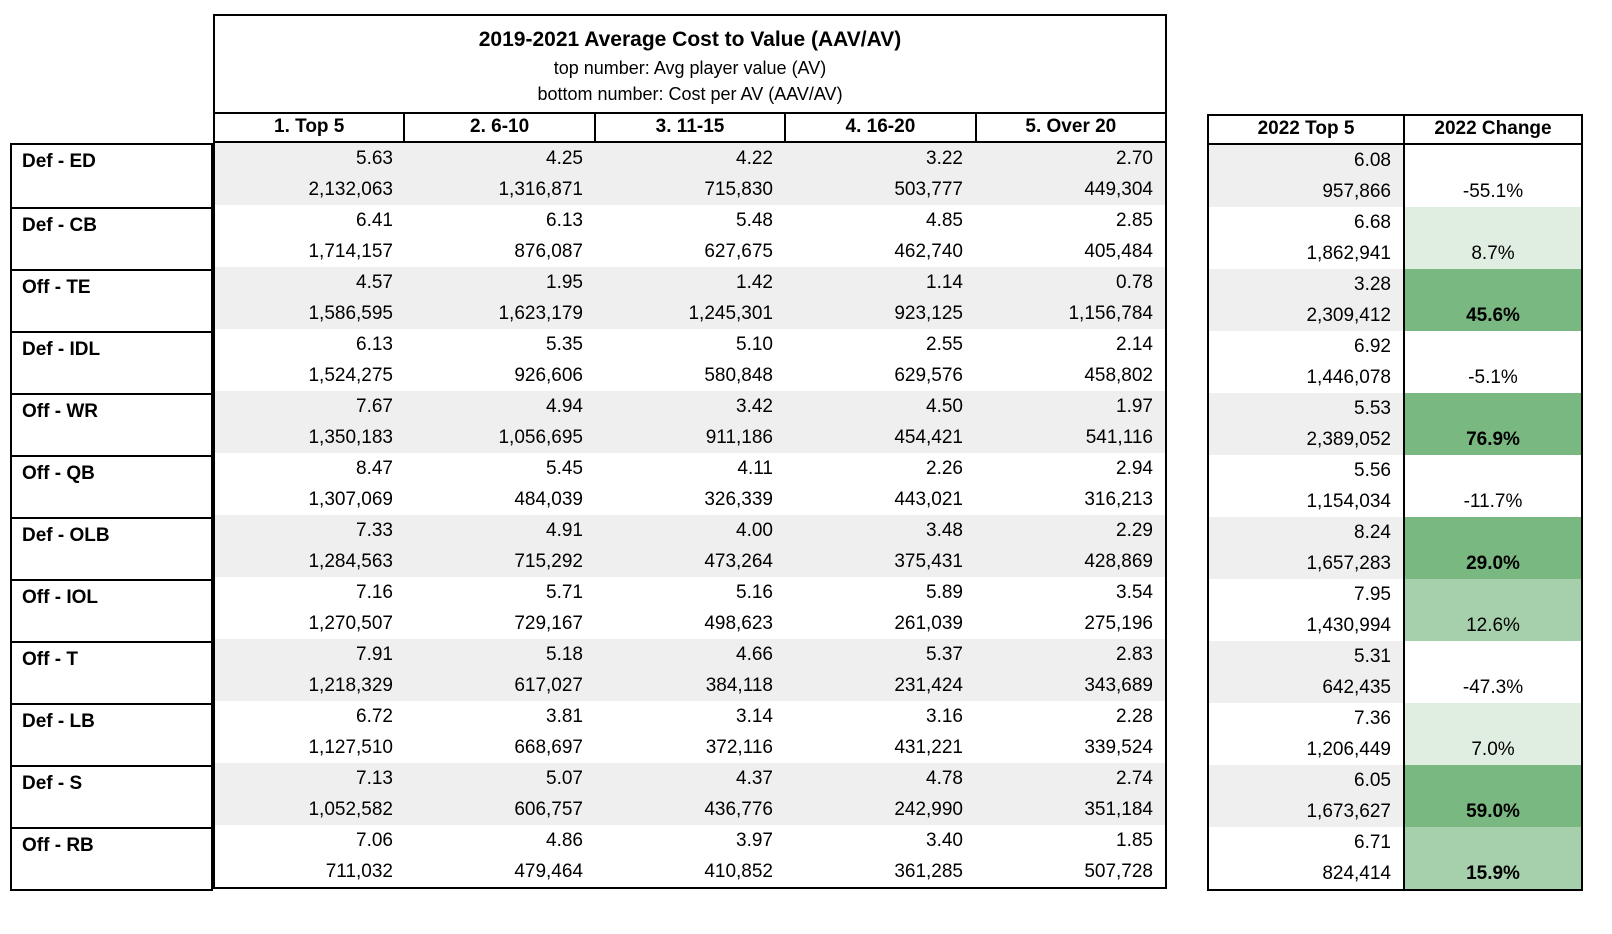 The height and width of the screenshot is (934, 1612). What do you see at coordinates (111, 796) in the screenshot?
I see `row-label: Def - S` at bounding box center [111, 796].